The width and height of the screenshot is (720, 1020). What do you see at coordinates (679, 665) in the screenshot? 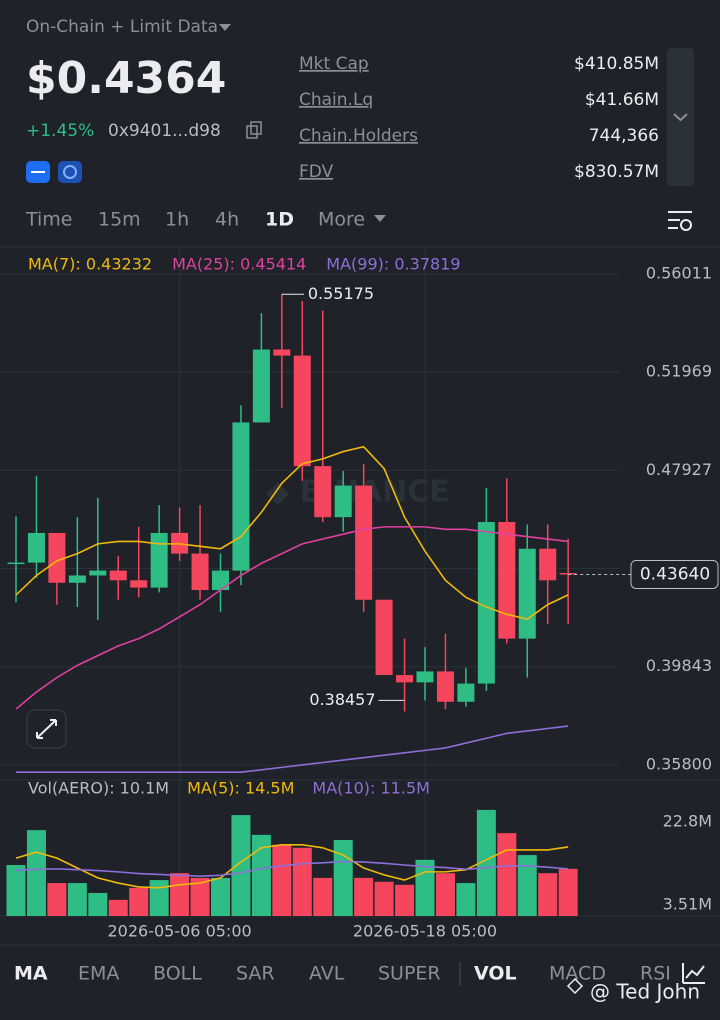
I see `y-tick-label: 0.39843` at bounding box center [679, 665].